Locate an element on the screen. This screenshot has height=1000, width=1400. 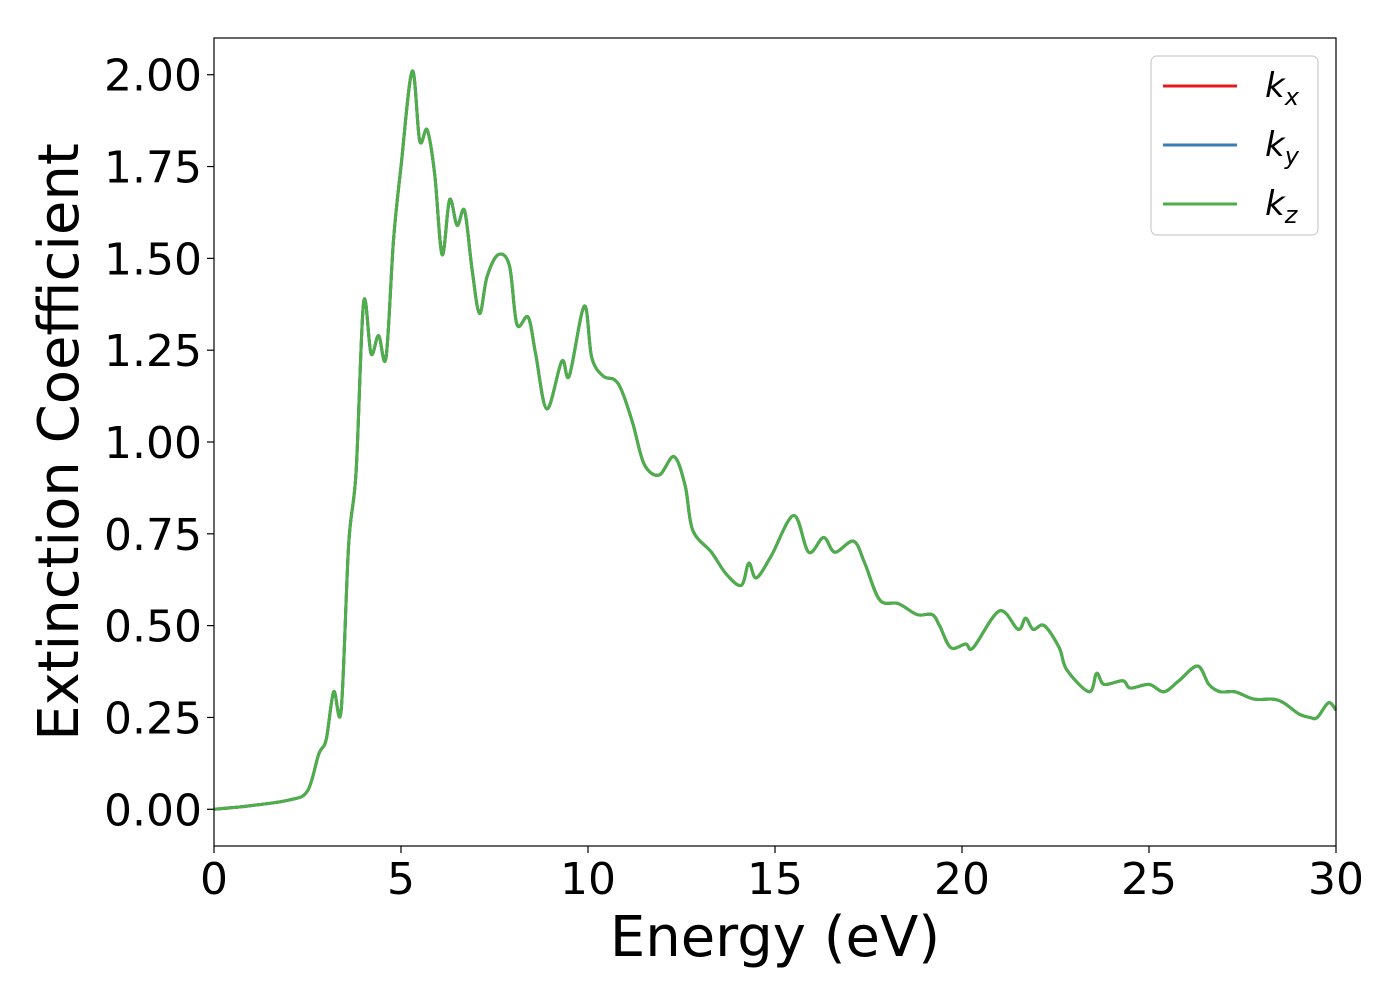
legend-label-subscript: z is located at coordinates (1291, 215).